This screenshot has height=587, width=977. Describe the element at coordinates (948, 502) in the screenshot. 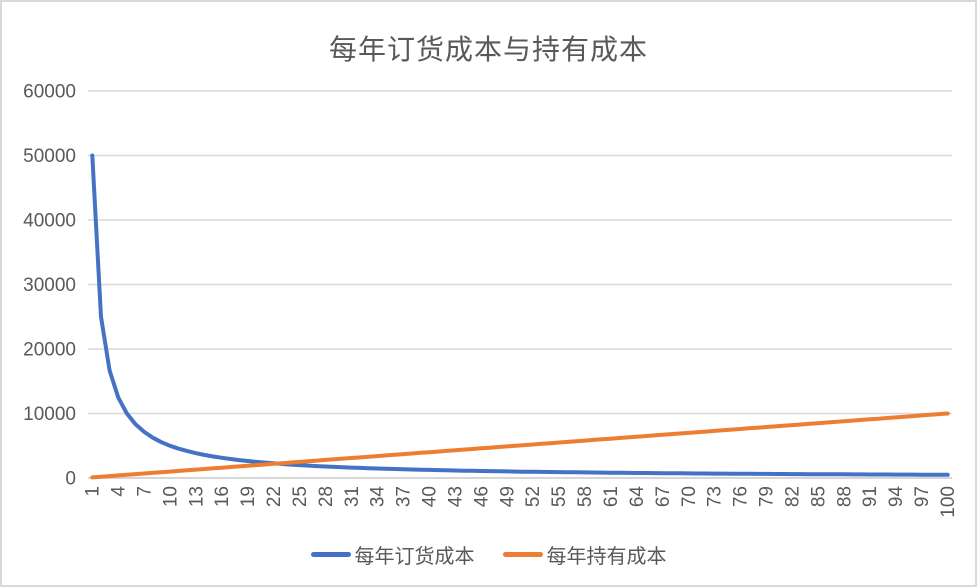

I see `x-axis-tick-label: 100` at that location.